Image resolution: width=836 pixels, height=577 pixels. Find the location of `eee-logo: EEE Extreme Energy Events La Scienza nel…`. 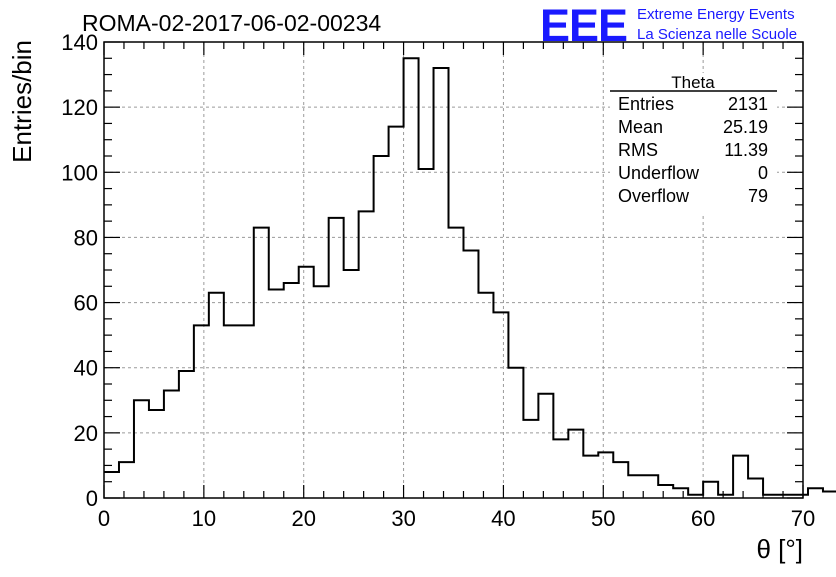

eee-logo: EEE Extreme Energy Events La Scienza nel… is located at coordinates (668, 25).